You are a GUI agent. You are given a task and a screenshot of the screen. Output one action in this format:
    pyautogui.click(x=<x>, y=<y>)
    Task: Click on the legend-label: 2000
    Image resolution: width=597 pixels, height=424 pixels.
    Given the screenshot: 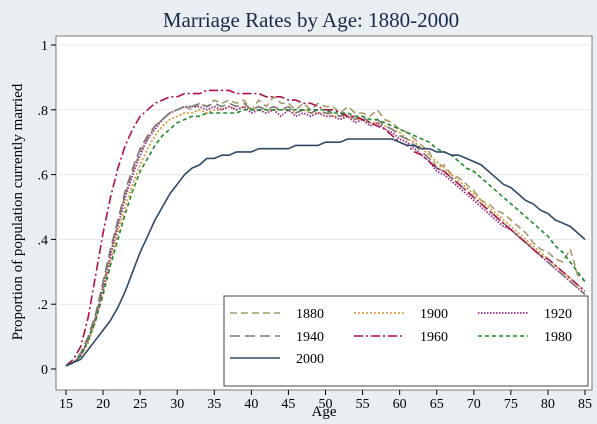 What is the action you would take?
    pyautogui.click(x=310, y=359)
    